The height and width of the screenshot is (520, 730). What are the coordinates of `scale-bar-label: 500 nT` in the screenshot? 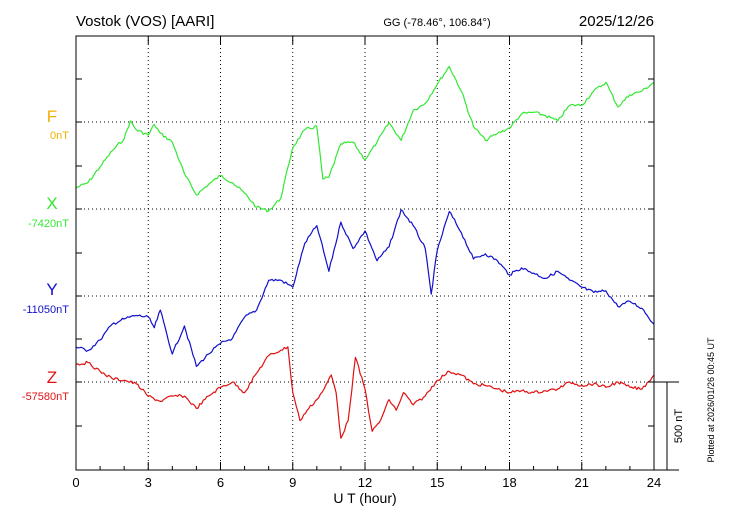 It's located at (679, 426).